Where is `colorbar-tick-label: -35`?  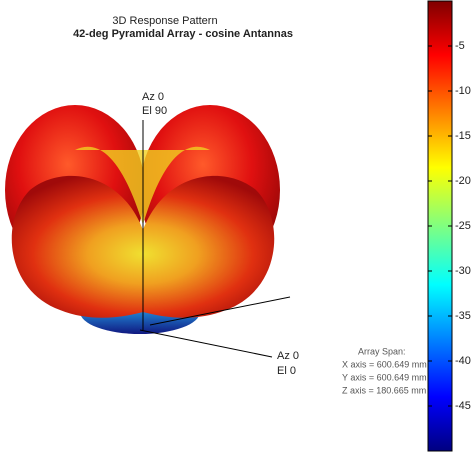
colorbar-tick-label: -35 is located at coordinates (463, 316).